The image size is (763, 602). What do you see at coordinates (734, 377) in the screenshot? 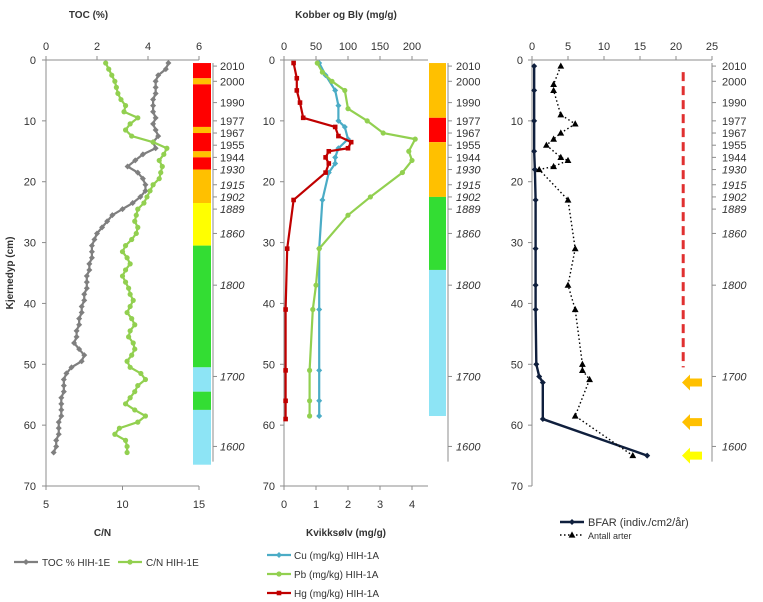
I see `year-label: 1700` at bounding box center [734, 377].